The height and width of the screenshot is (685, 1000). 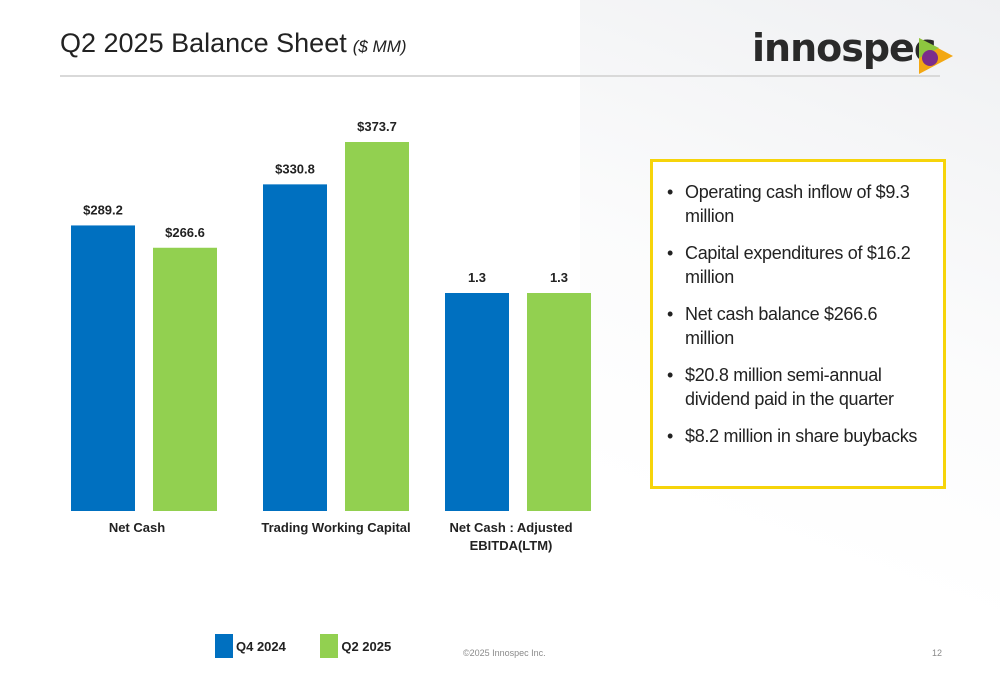 What do you see at coordinates (203, 43) in the screenshot?
I see `title-text: Q2 2025 Balance Sheet` at bounding box center [203, 43].